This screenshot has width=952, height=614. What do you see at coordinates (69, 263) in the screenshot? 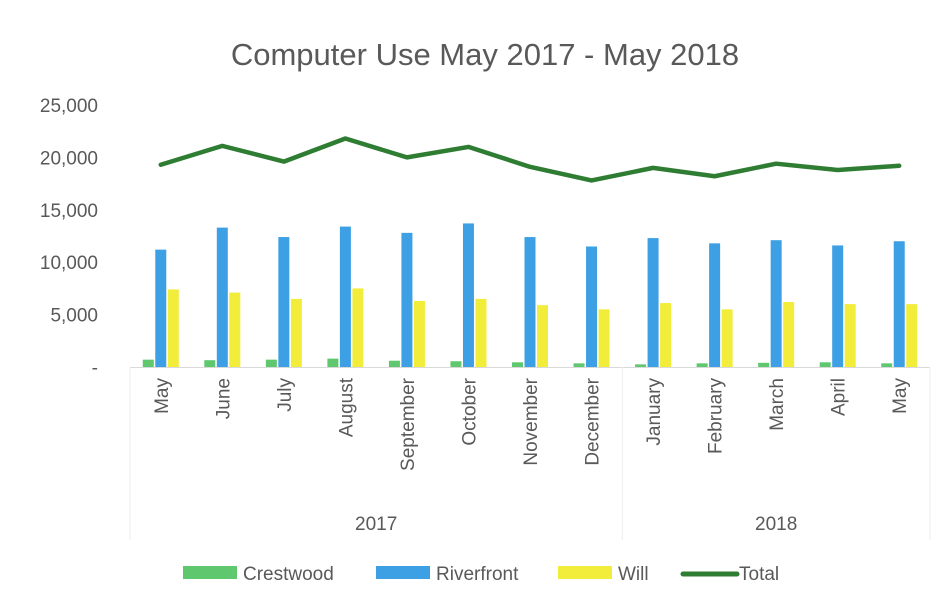
I see `y-tick-label: 10,000` at bounding box center [69, 263].